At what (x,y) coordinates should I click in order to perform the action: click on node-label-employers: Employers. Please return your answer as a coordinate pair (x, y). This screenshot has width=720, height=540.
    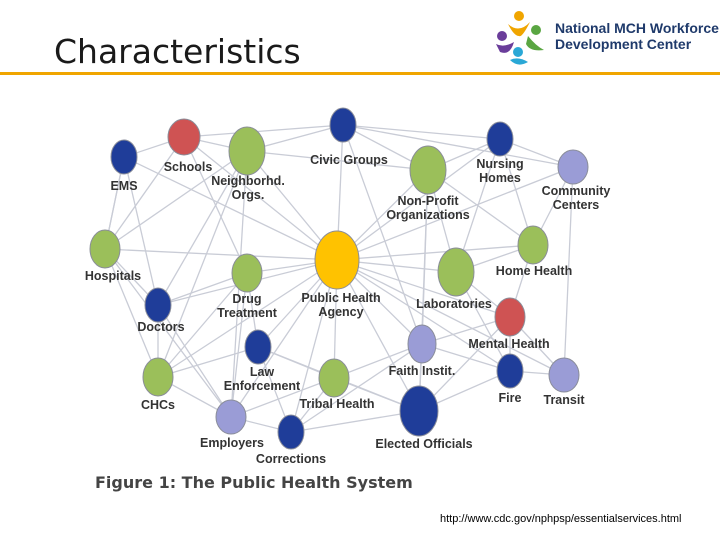
    Looking at the image, I should click on (232, 443).